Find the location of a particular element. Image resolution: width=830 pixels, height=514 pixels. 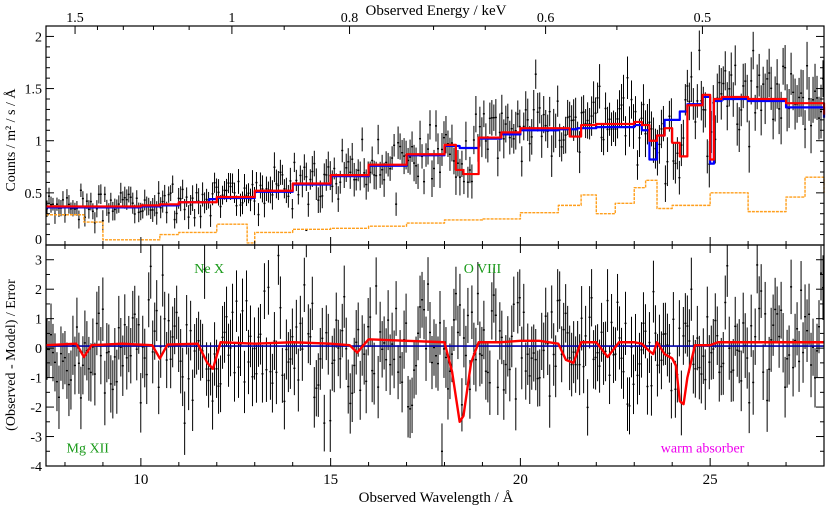

line-annotation: warm absorber is located at coordinates (703, 449).